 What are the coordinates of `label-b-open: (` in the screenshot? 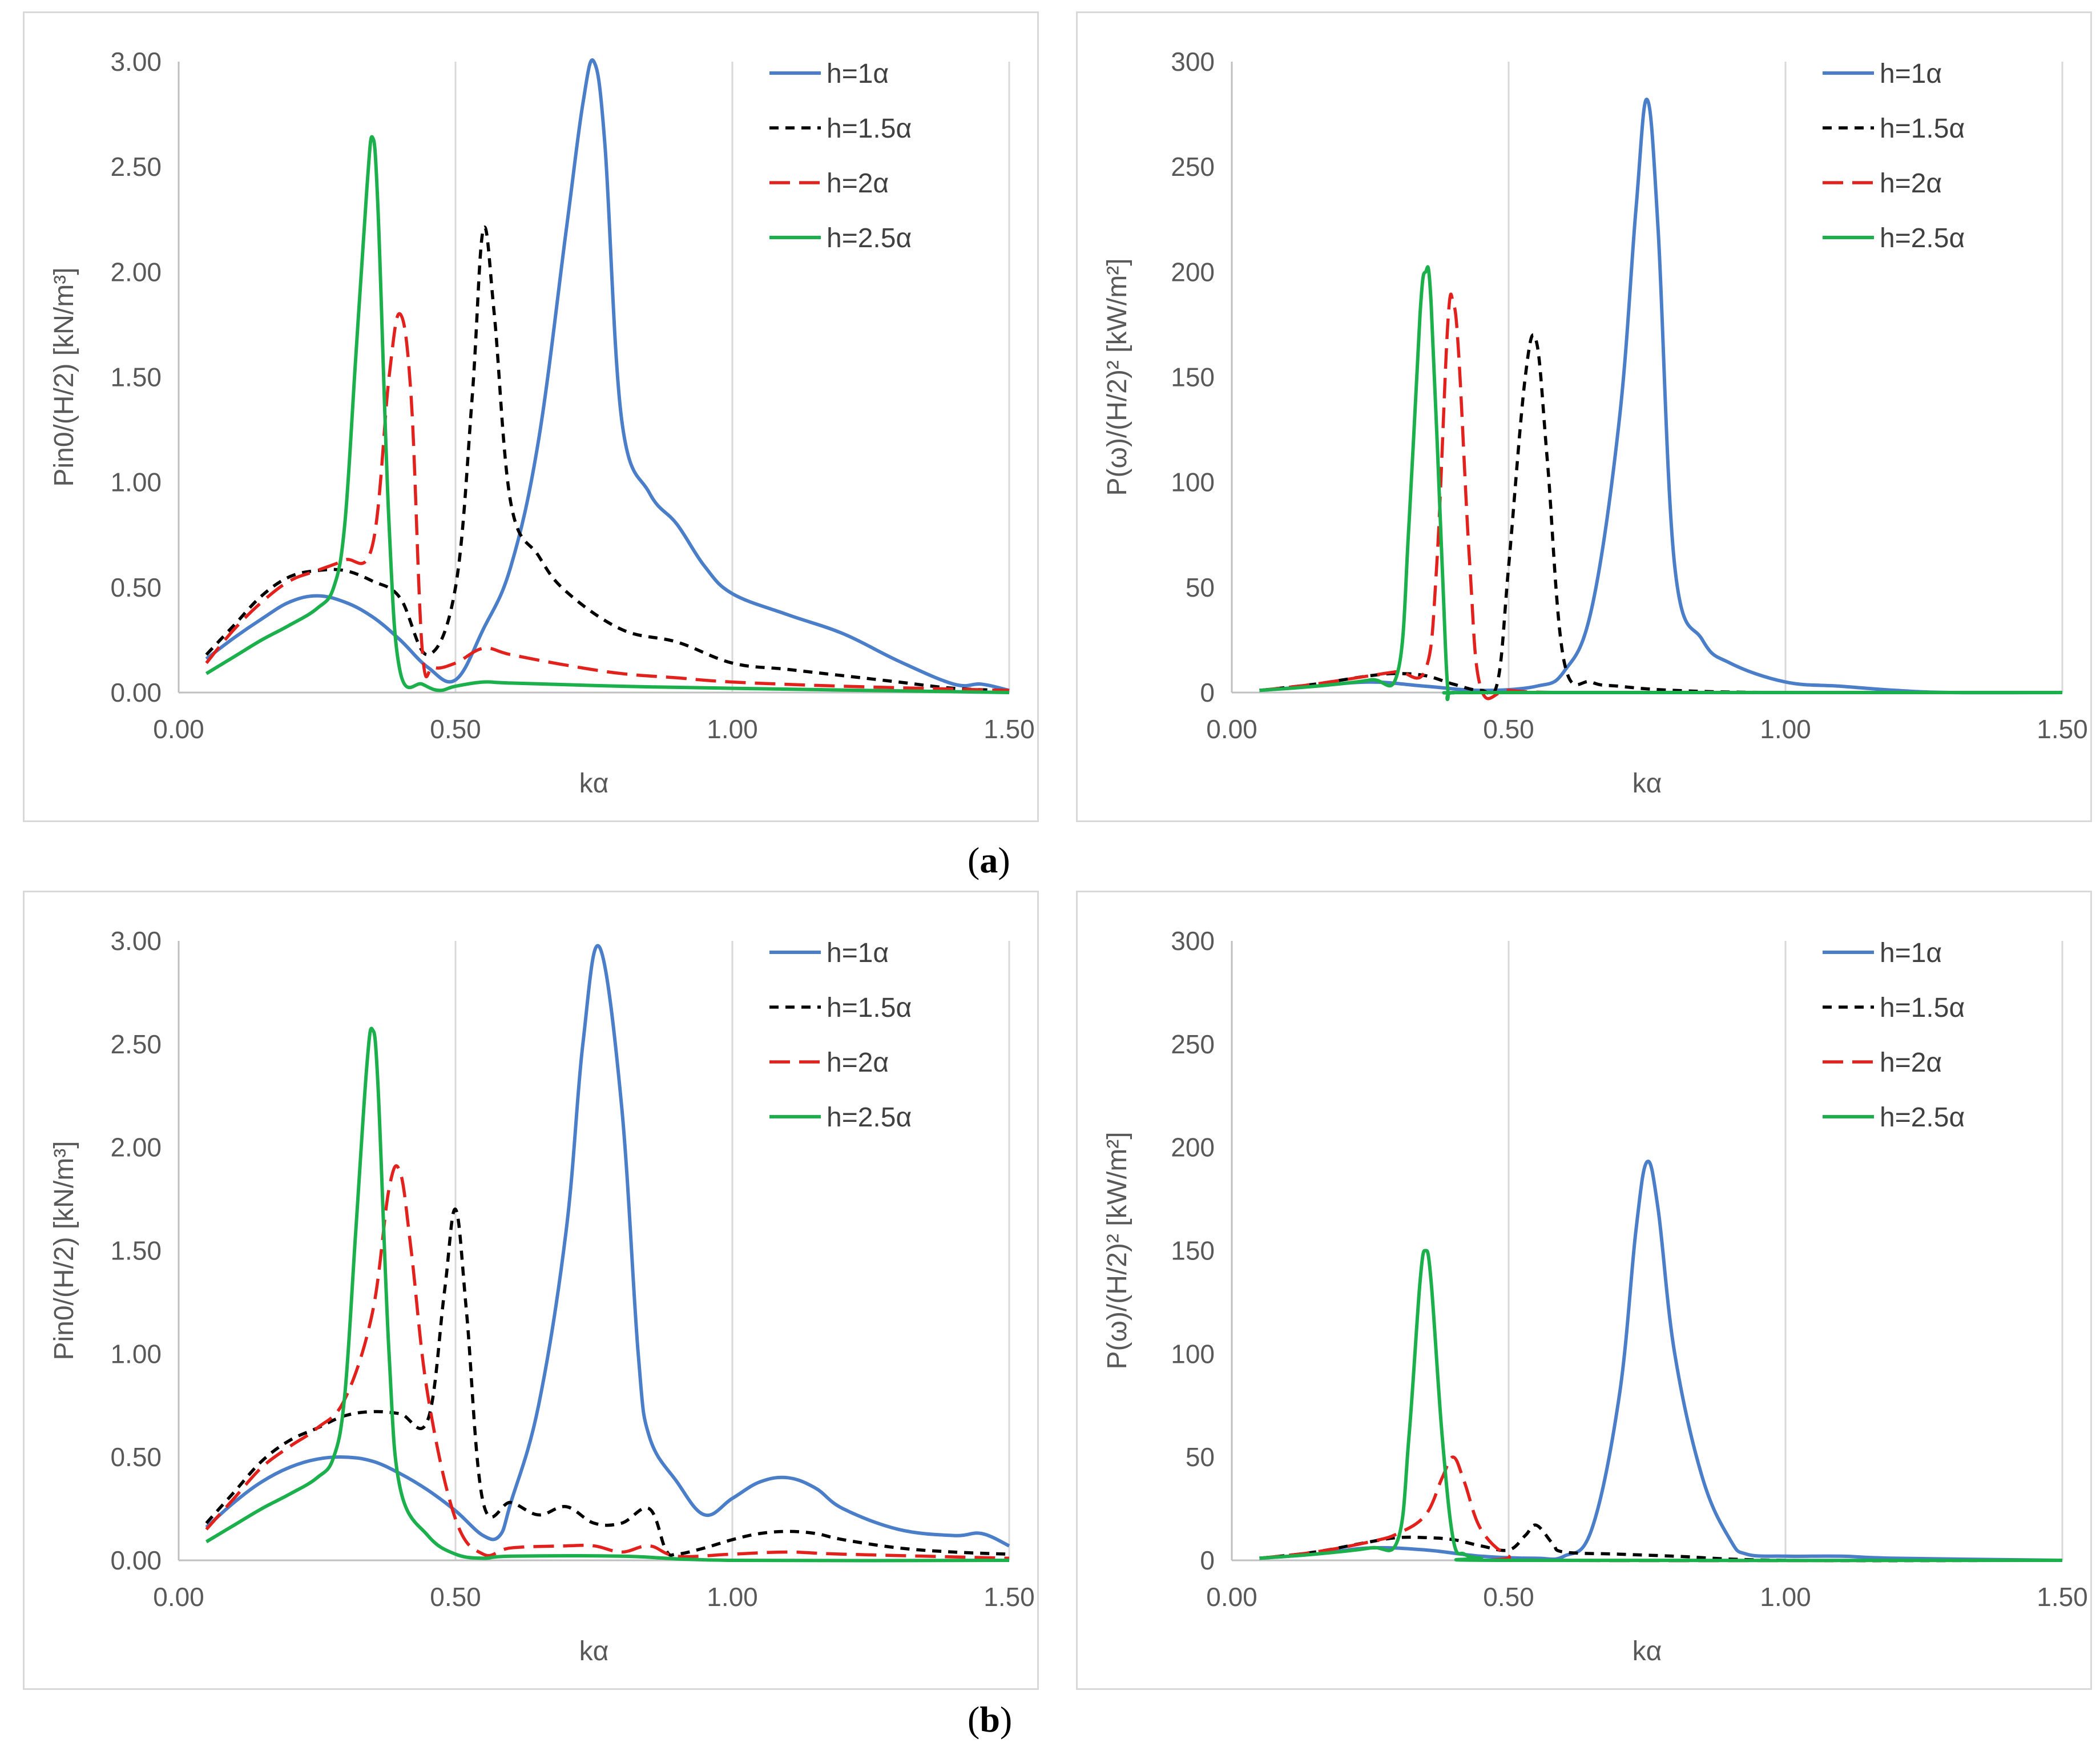 It's located at (974, 1720).